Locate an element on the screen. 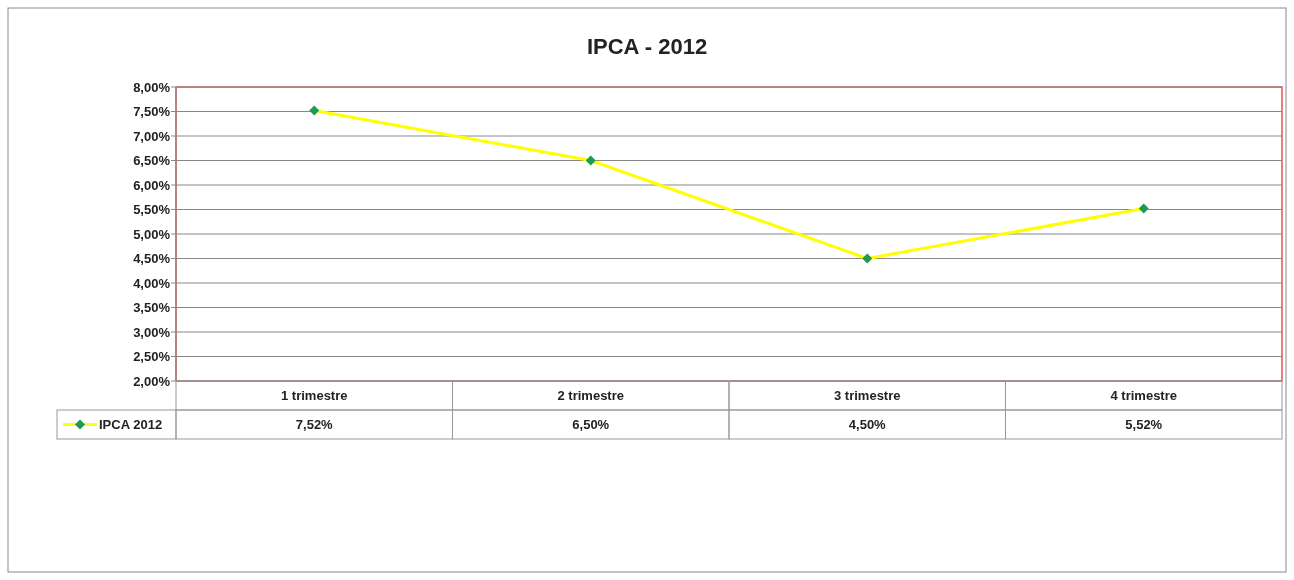 This screenshot has width=1294, height=580. data-label: 6,50% is located at coordinates (591, 425).